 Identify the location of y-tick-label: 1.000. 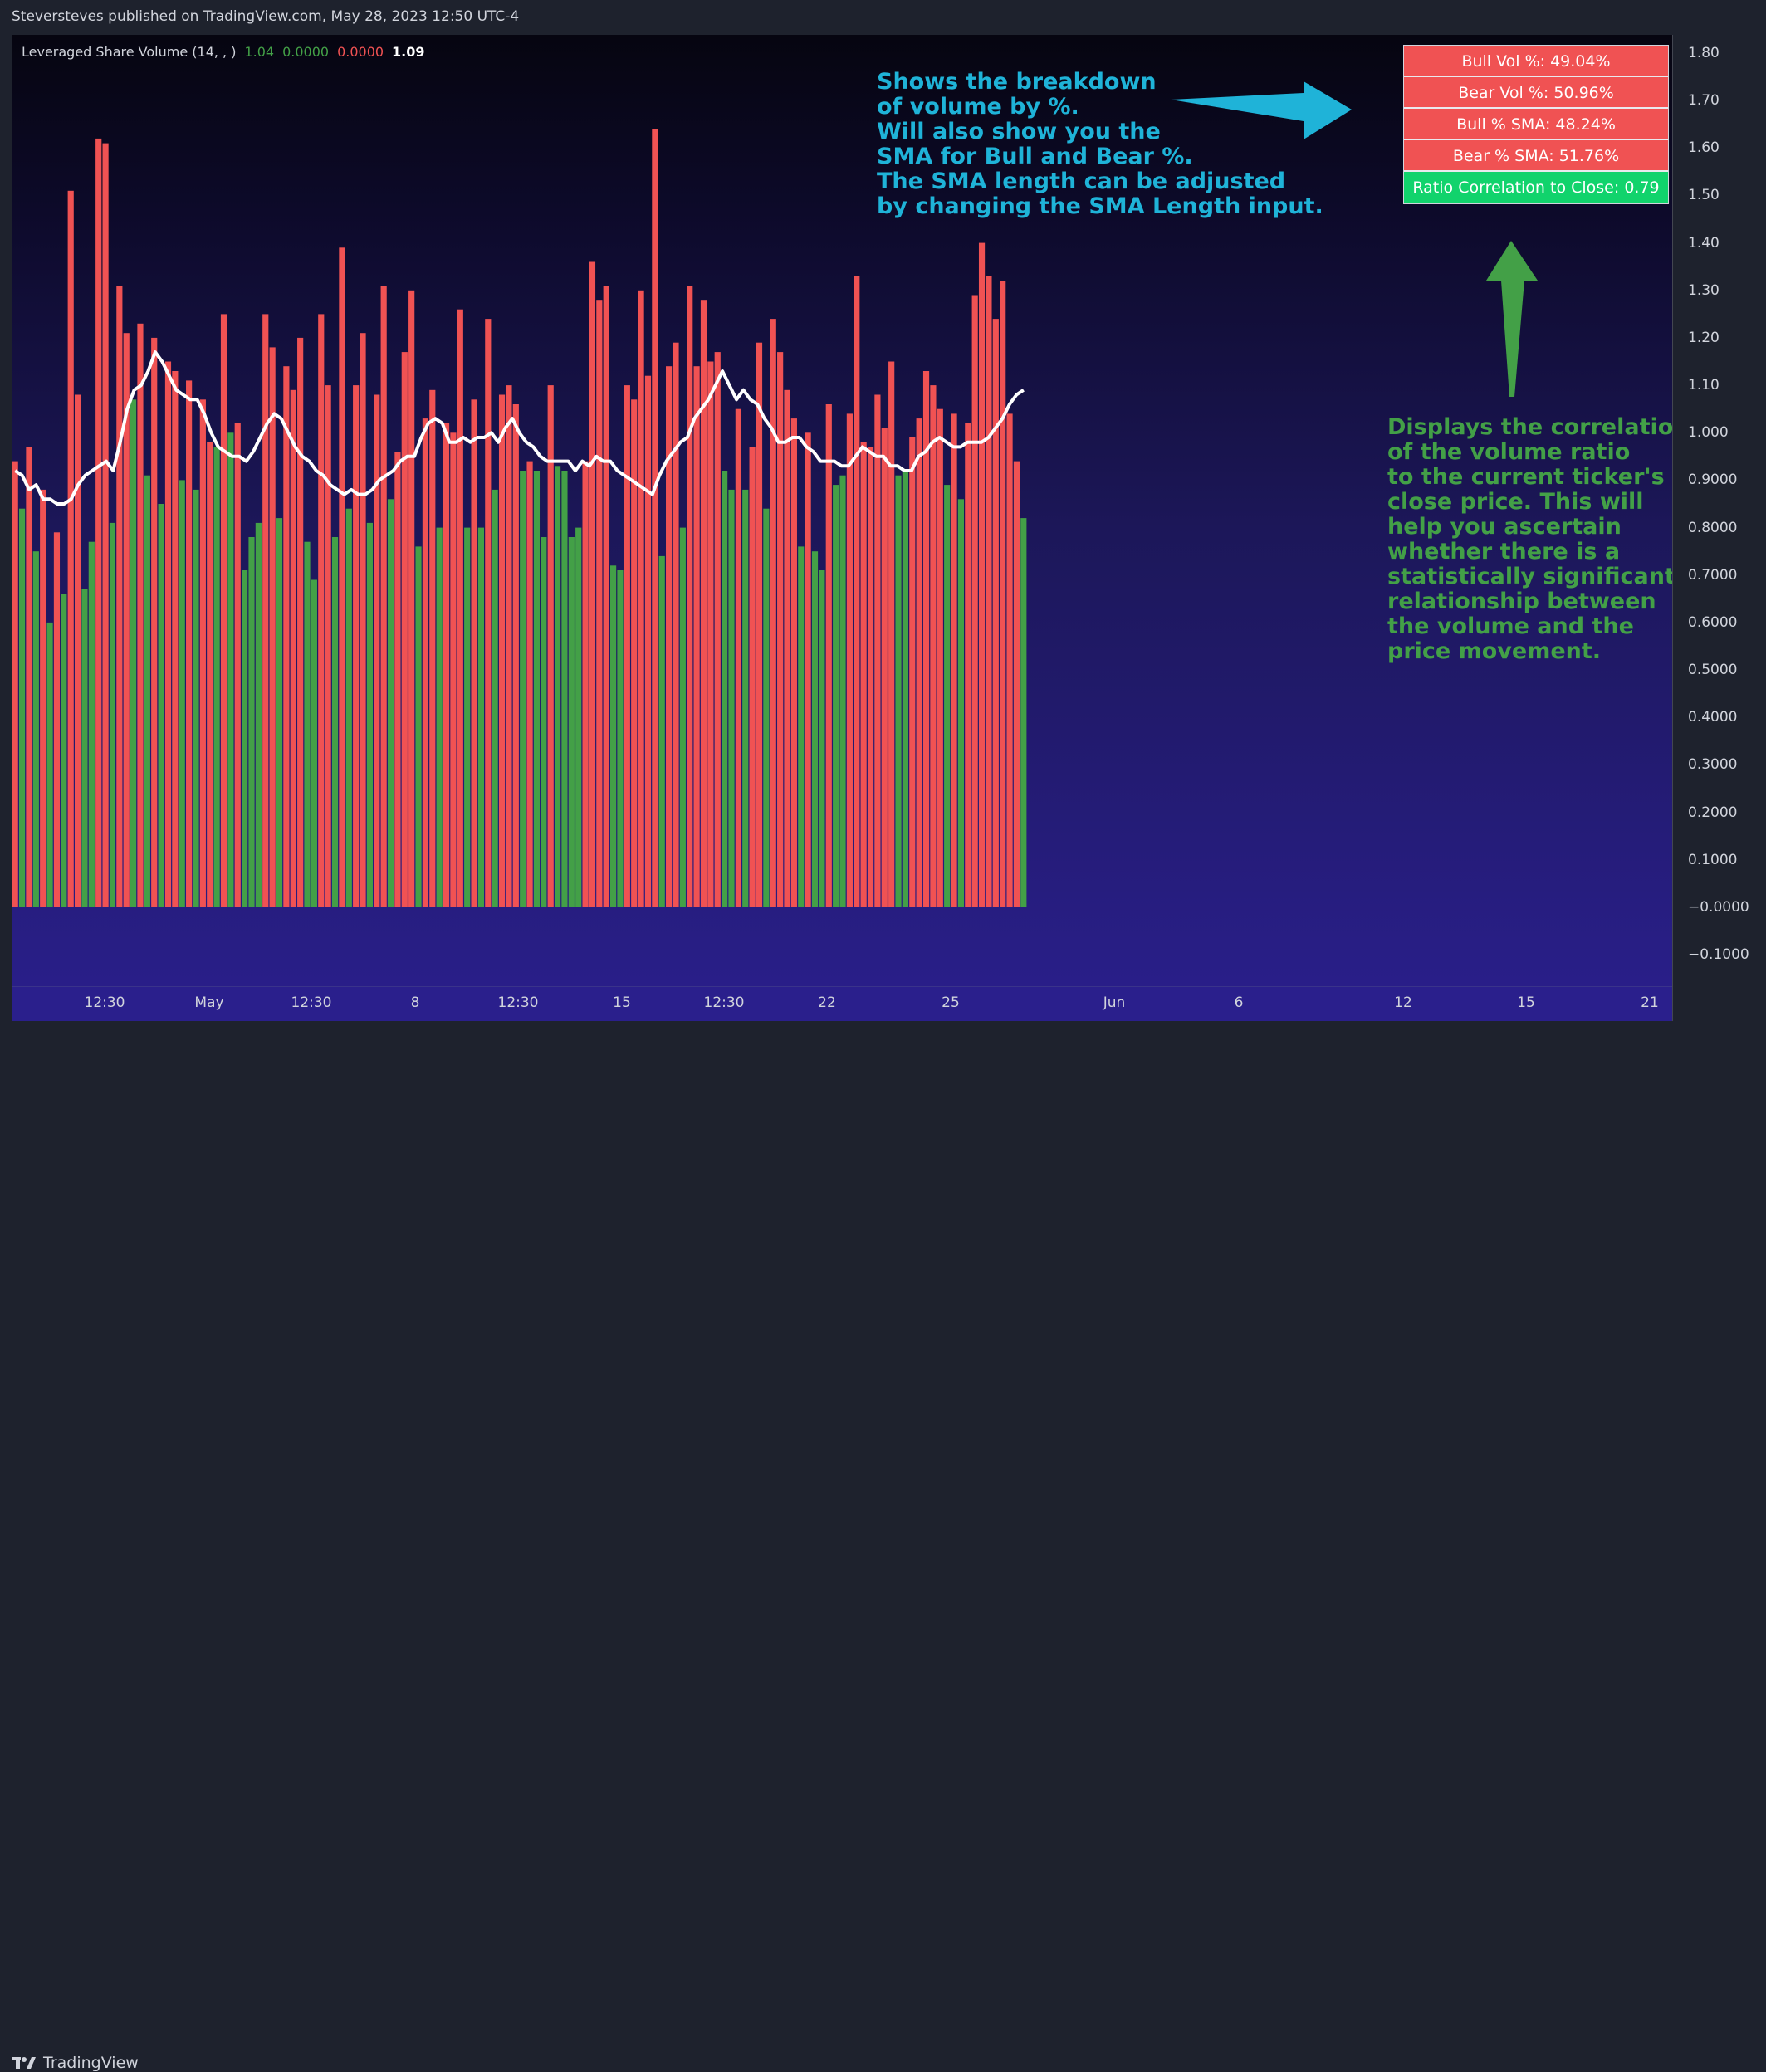
(1709, 433).